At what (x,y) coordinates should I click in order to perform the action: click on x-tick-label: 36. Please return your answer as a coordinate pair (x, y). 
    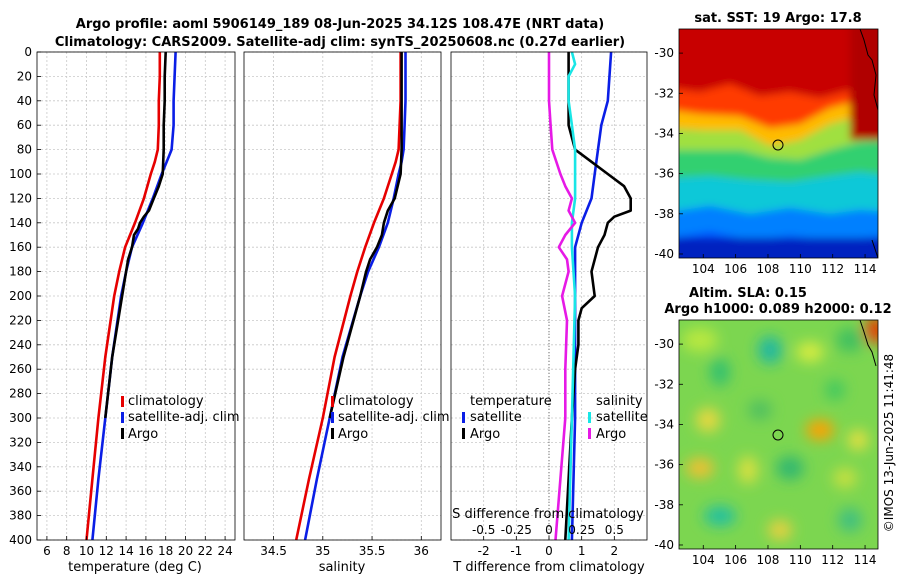
    Looking at the image, I should click on (421, 551).